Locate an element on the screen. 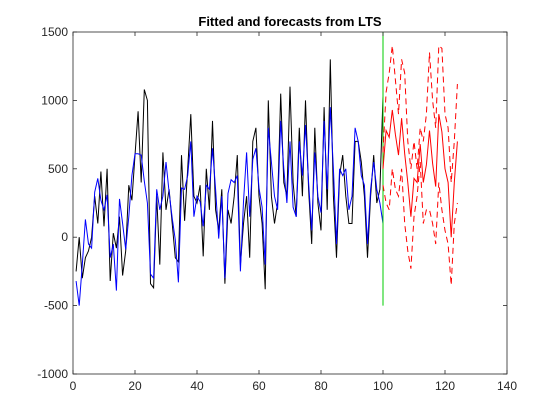 The height and width of the screenshot is (420, 560). x-tick-label: 80 is located at coordinates (321, 386).